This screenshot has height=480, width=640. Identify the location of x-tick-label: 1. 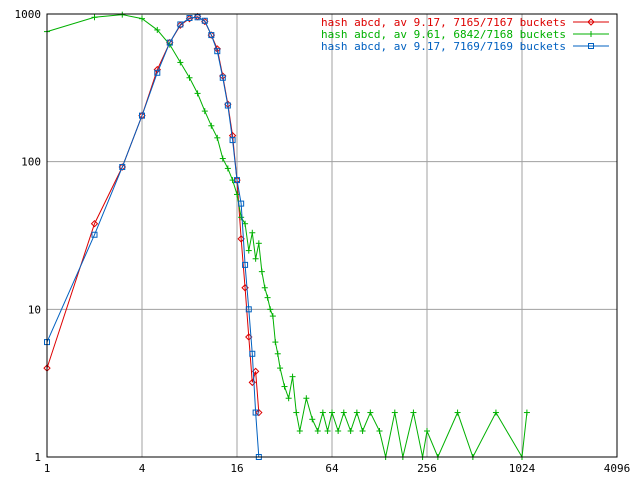
(47, 468).